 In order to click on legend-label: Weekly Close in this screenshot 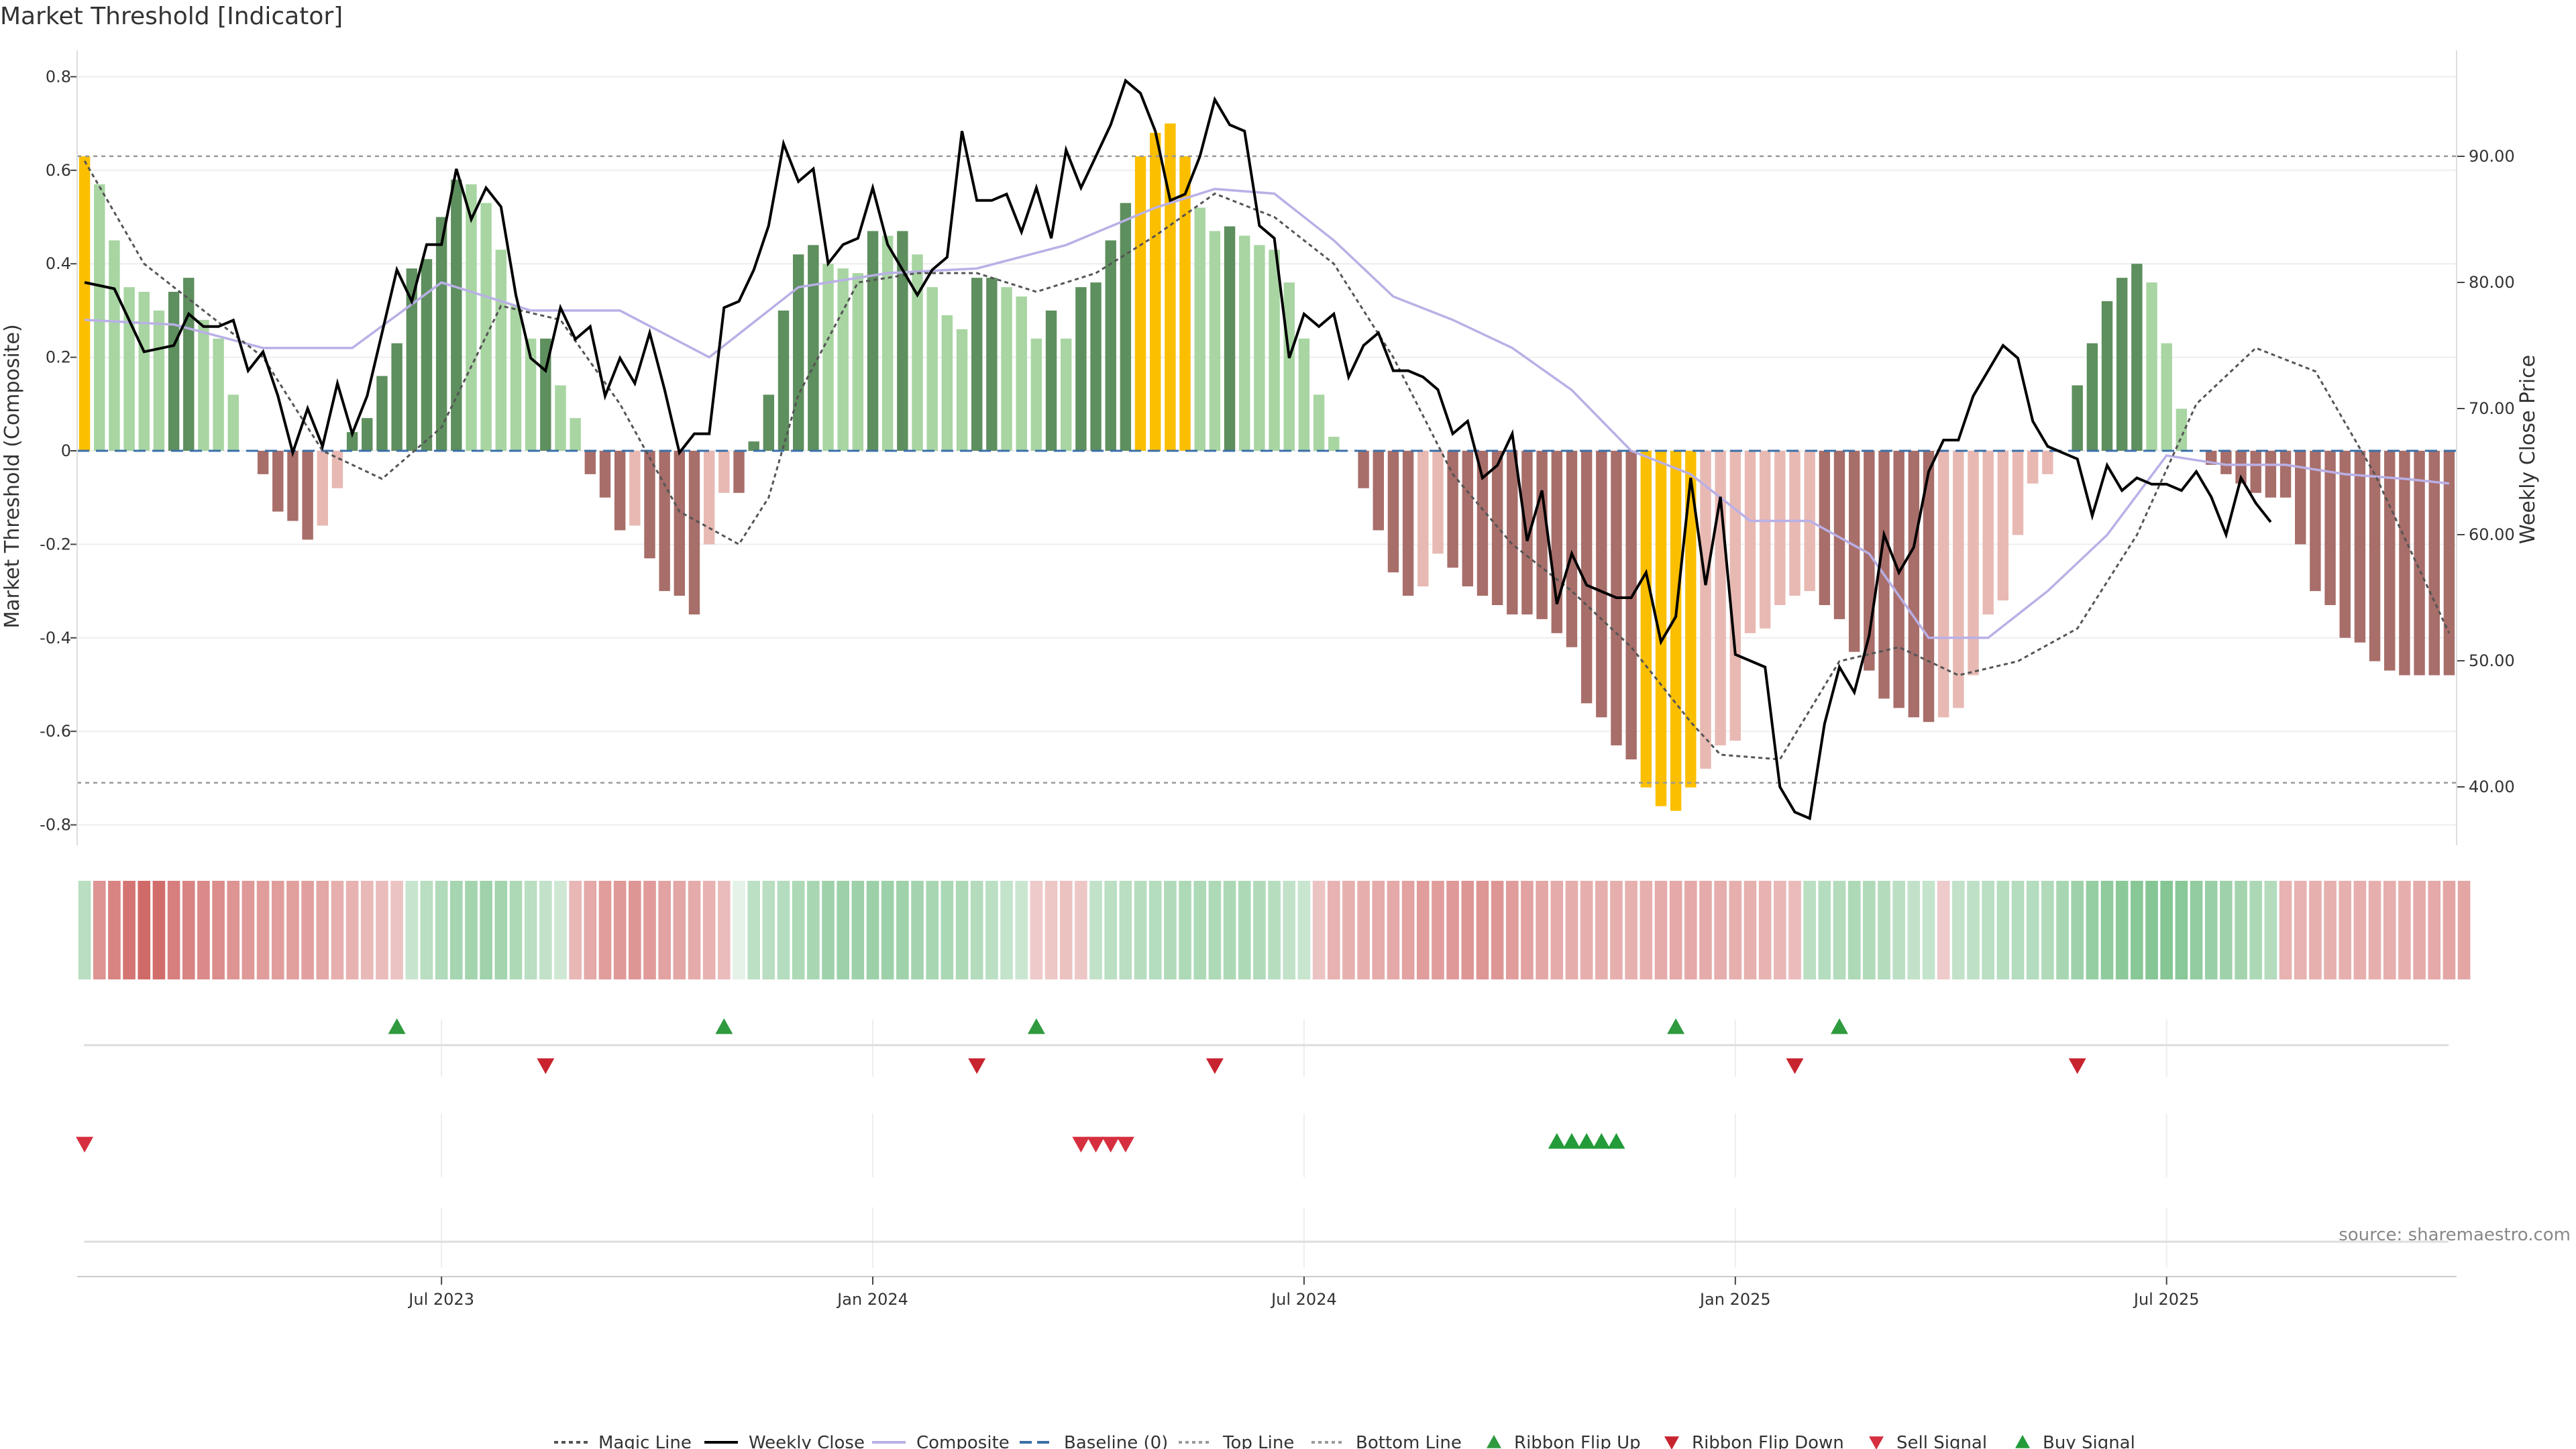, I will do `click(807, 1441)`.